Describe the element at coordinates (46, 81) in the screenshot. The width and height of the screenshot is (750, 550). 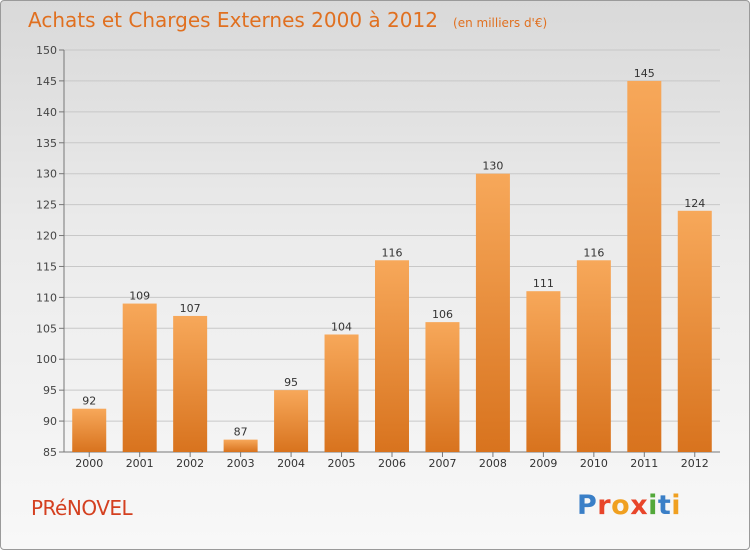
I see `y-tick-label: 145` at that location.